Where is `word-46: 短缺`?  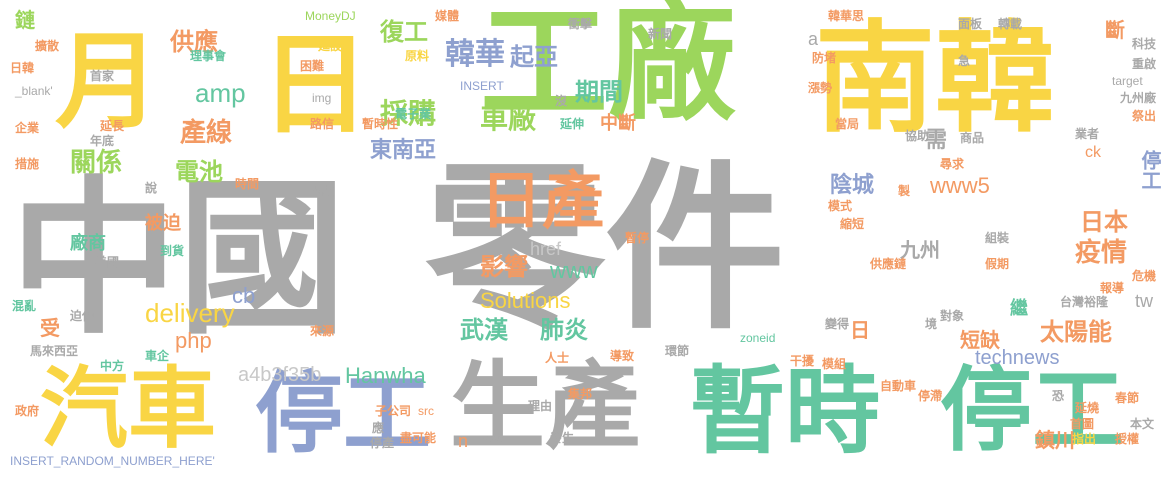
word-46: 短缺 is located at coordinates (980, 340).